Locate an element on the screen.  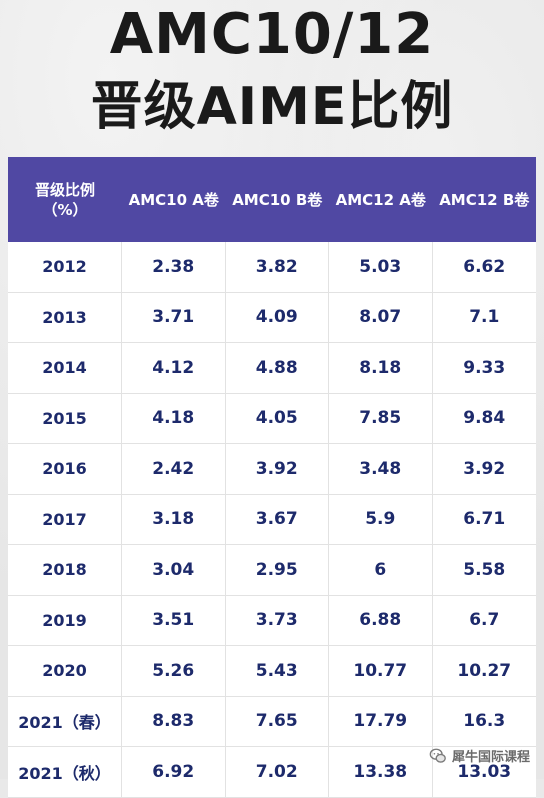
row-value-cell: 10.27 is located at coordinates (484, 670).